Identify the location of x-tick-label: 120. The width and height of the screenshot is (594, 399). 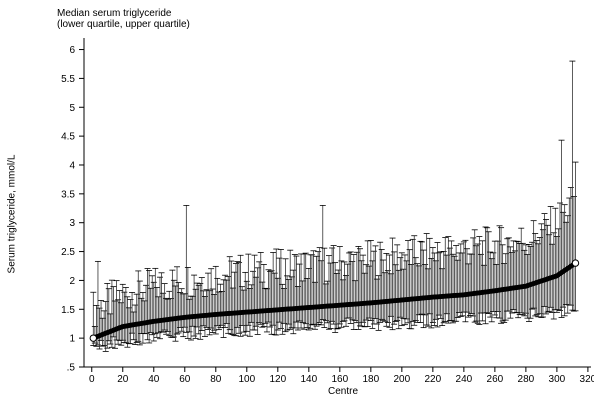
(277, 379).